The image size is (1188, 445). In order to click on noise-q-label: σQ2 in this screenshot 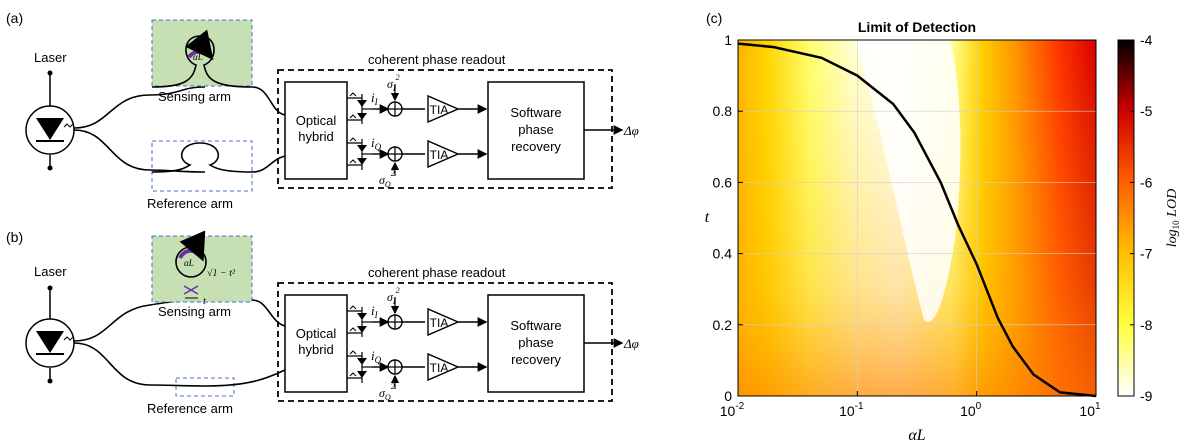, I will do `click(387, 179)`.